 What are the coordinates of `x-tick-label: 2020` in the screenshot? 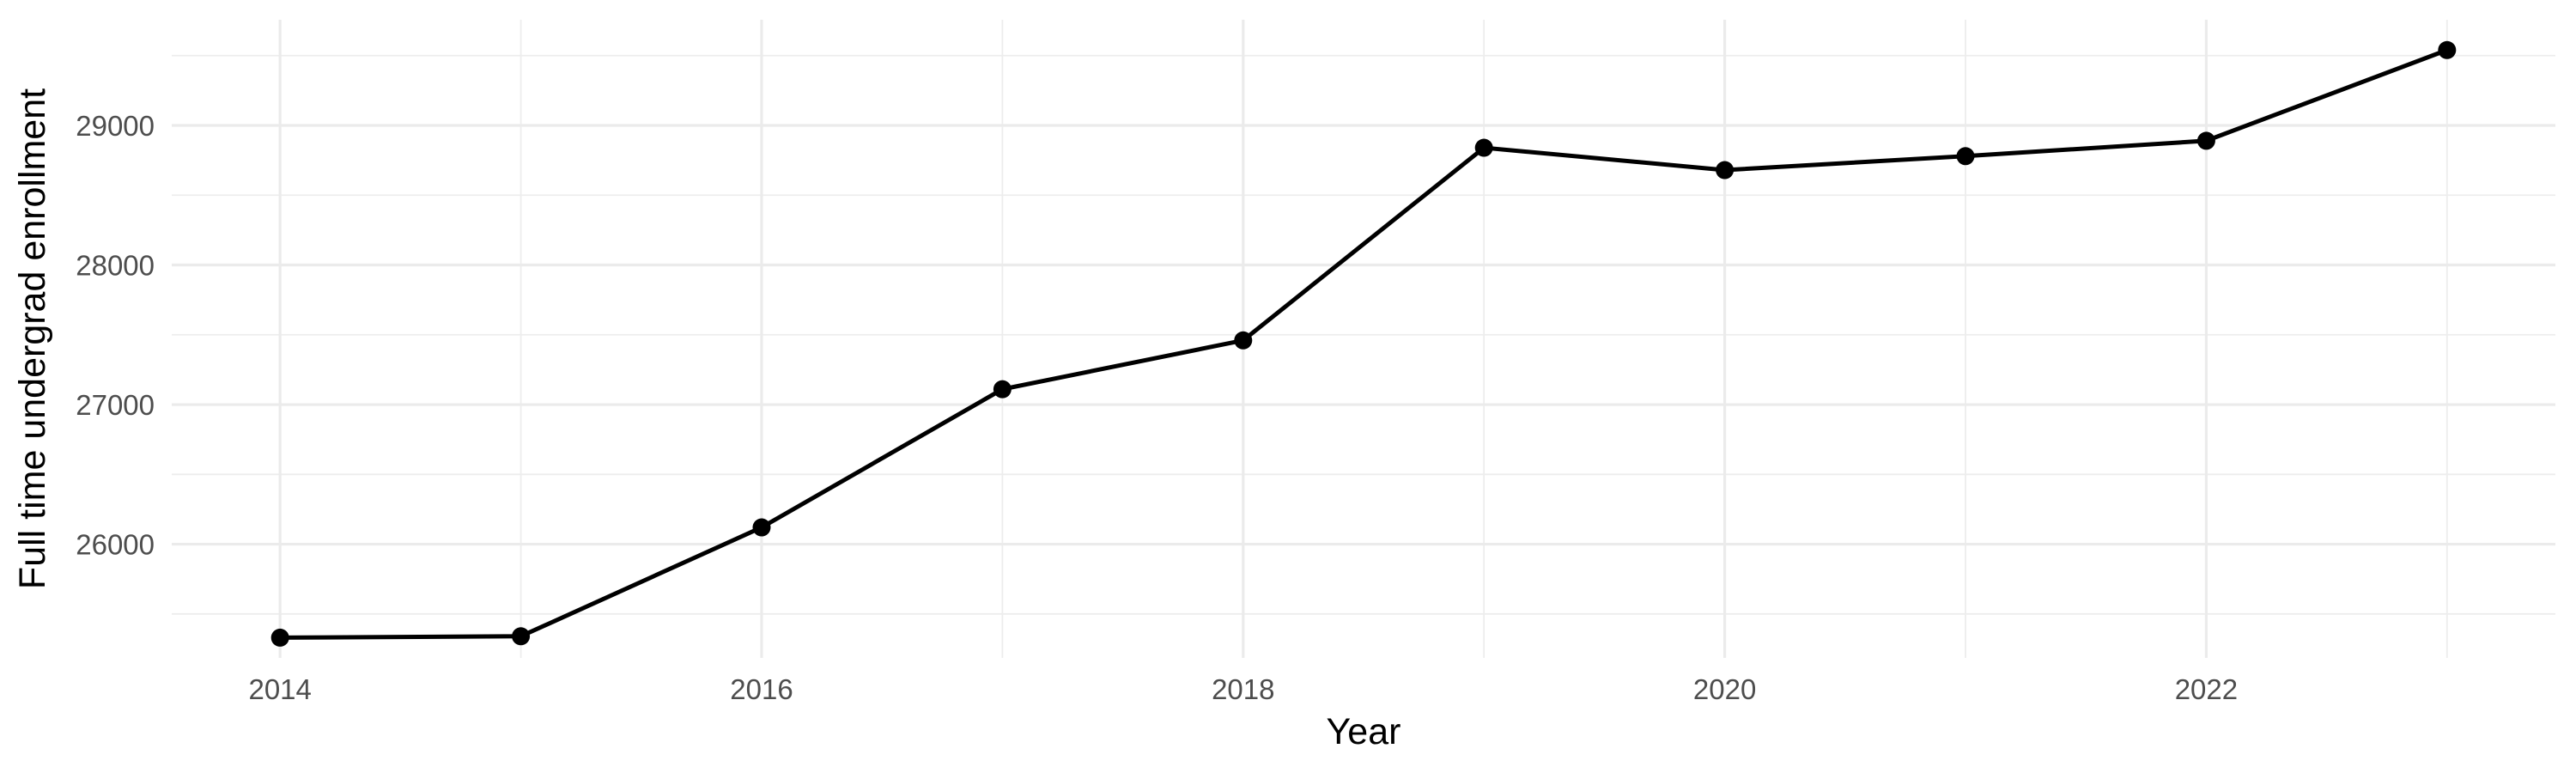 It's located at (1725, 689).